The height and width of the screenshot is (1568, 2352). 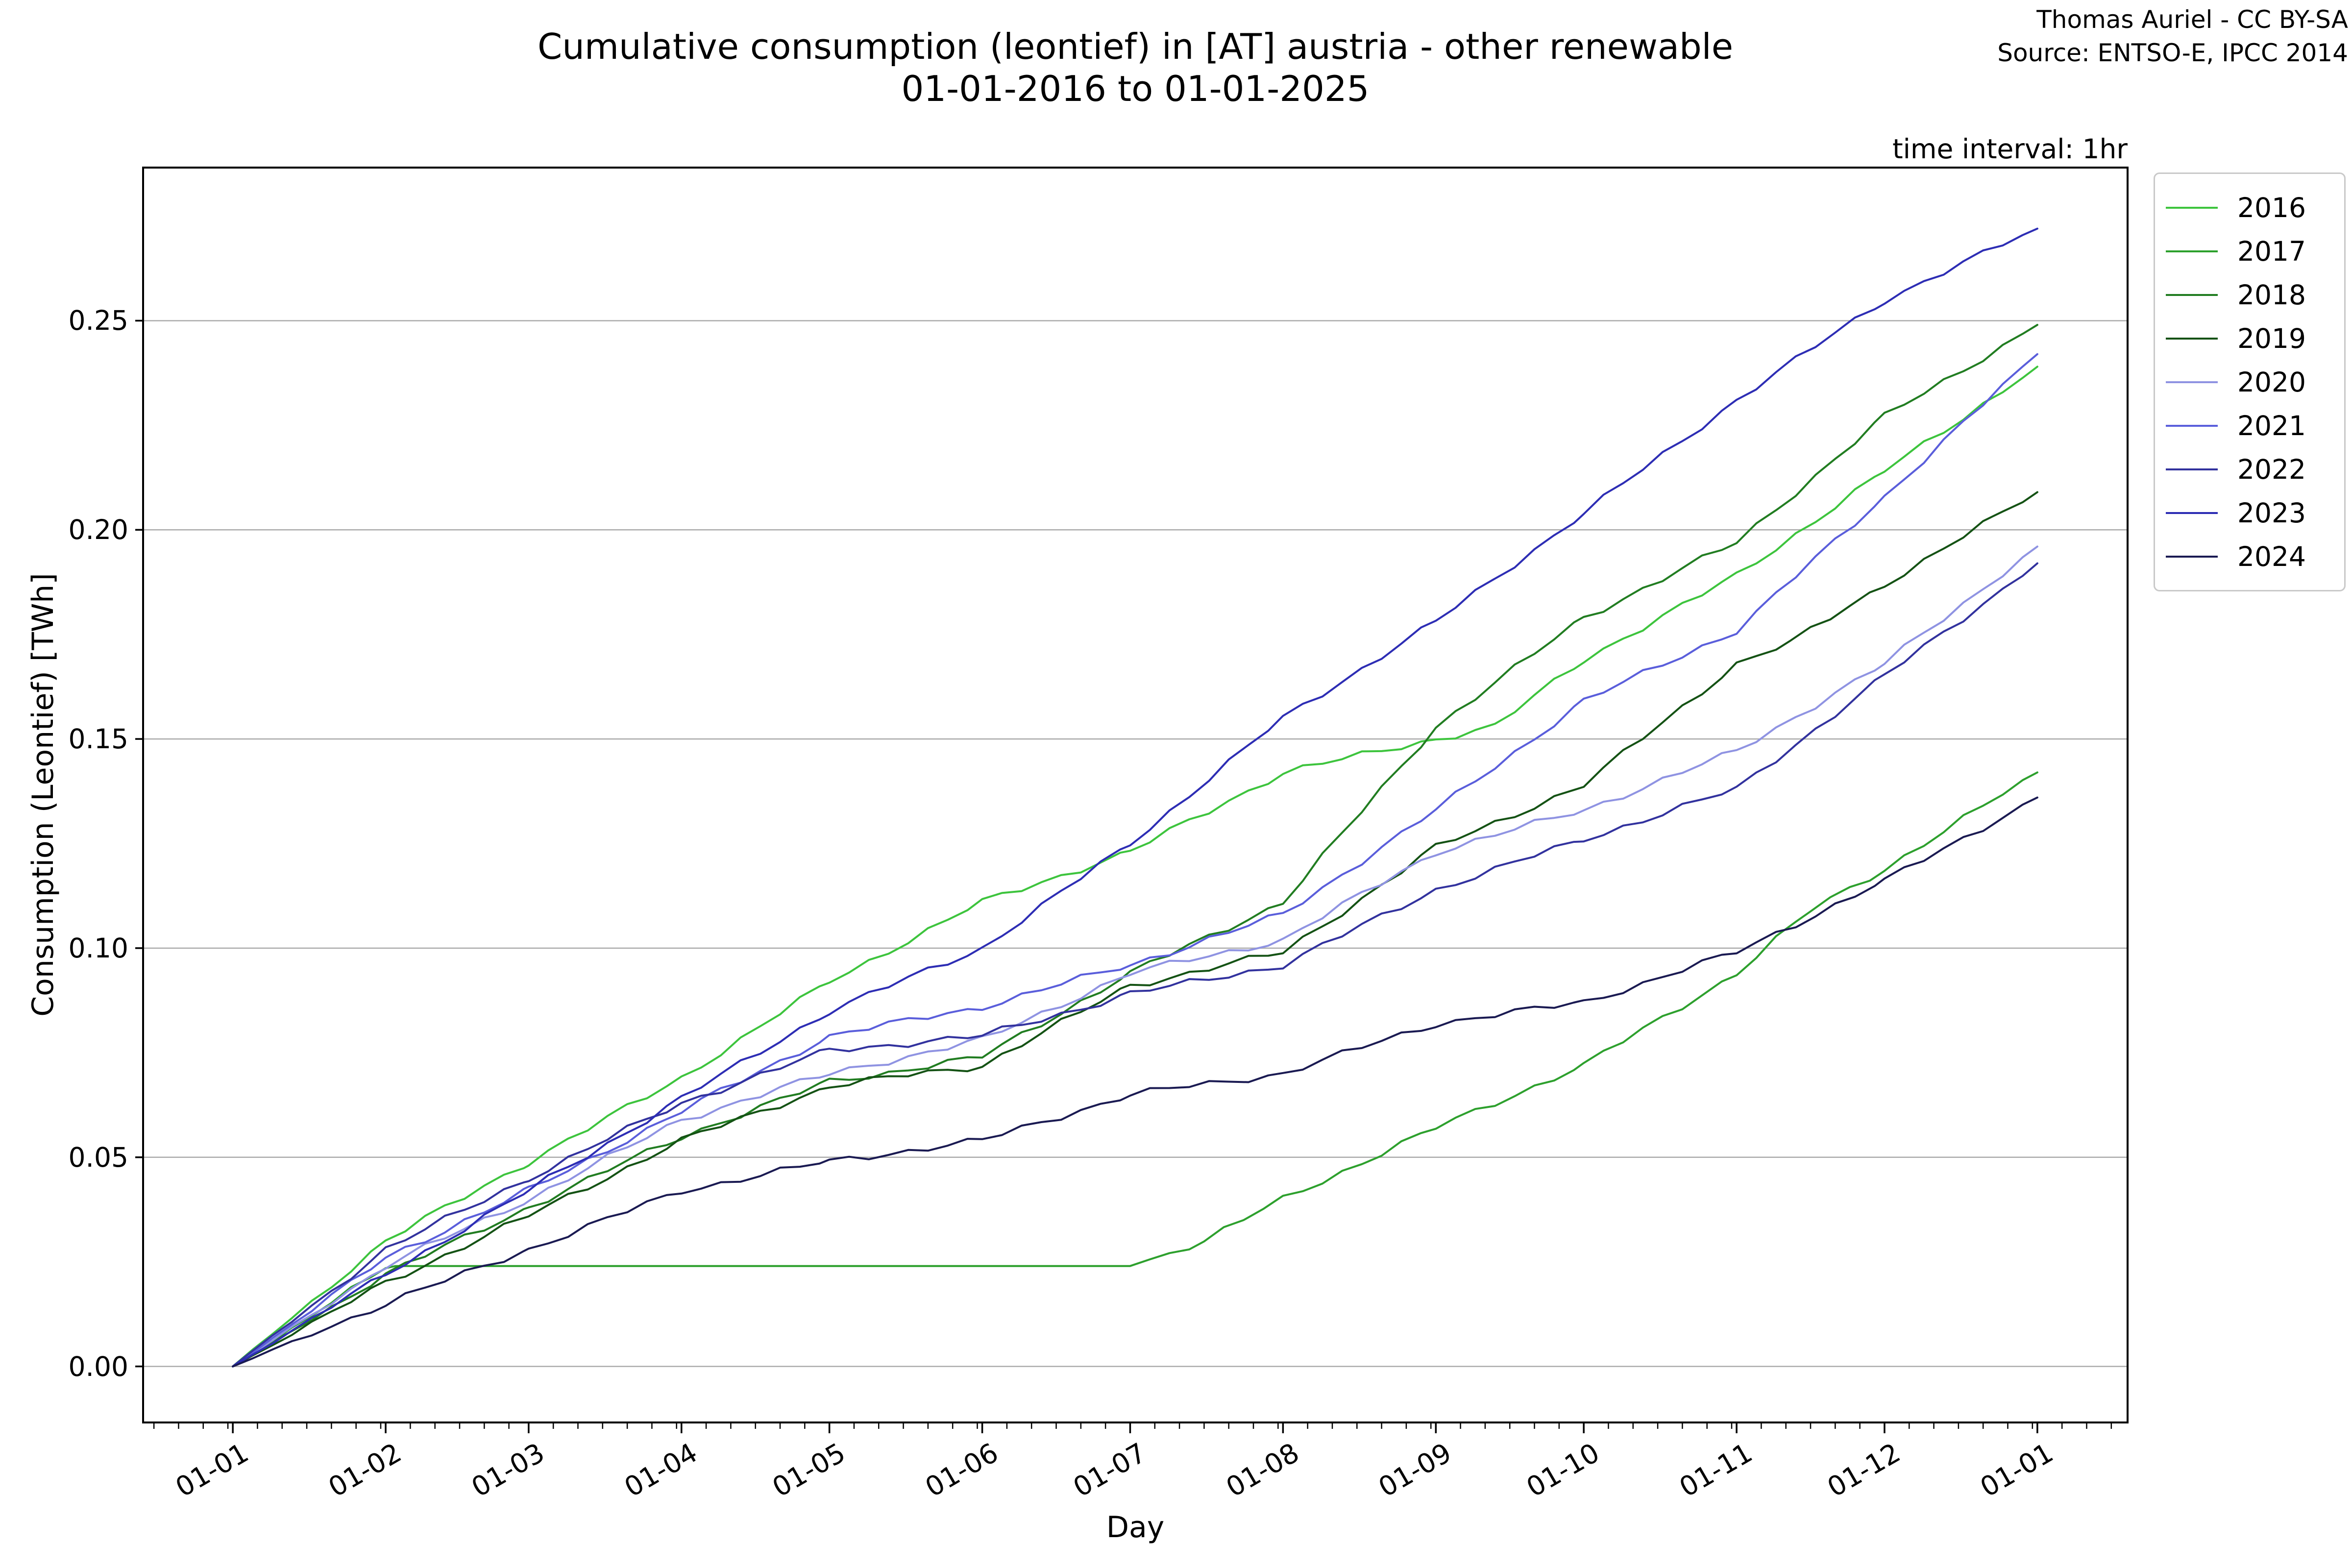 What do you see at coordinates (2271, 207) in the screenshot?
I see `legend-label-2016: 2016` at bounding box center [2271, 207].